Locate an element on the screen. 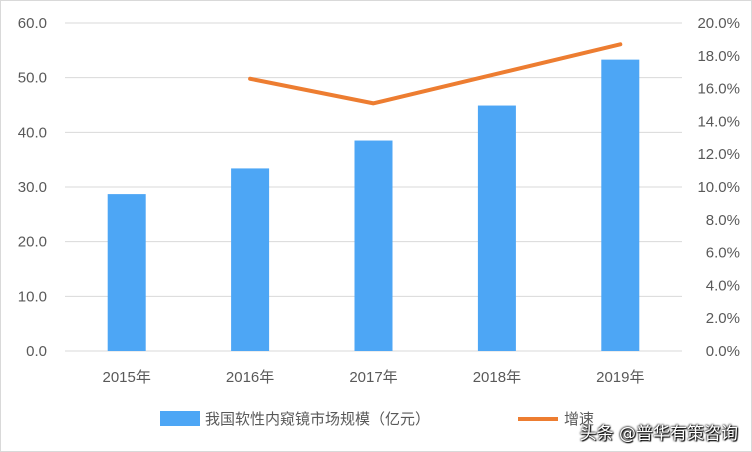 The height and width of the screenshot is (452, 752). left-tick-label: 20.0 is located at coordinates (32, 242).